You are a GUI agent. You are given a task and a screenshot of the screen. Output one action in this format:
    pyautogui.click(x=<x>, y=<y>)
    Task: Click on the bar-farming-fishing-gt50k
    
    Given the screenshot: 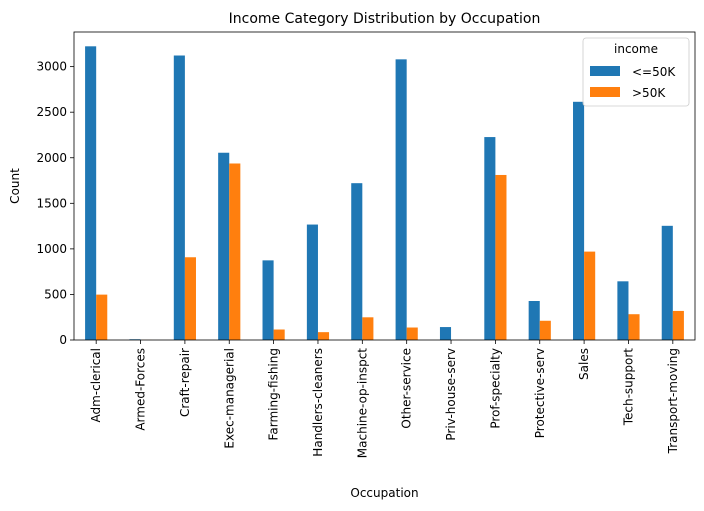 What is the action you would take?
    pyautogui.click(x=279, y=334)
    